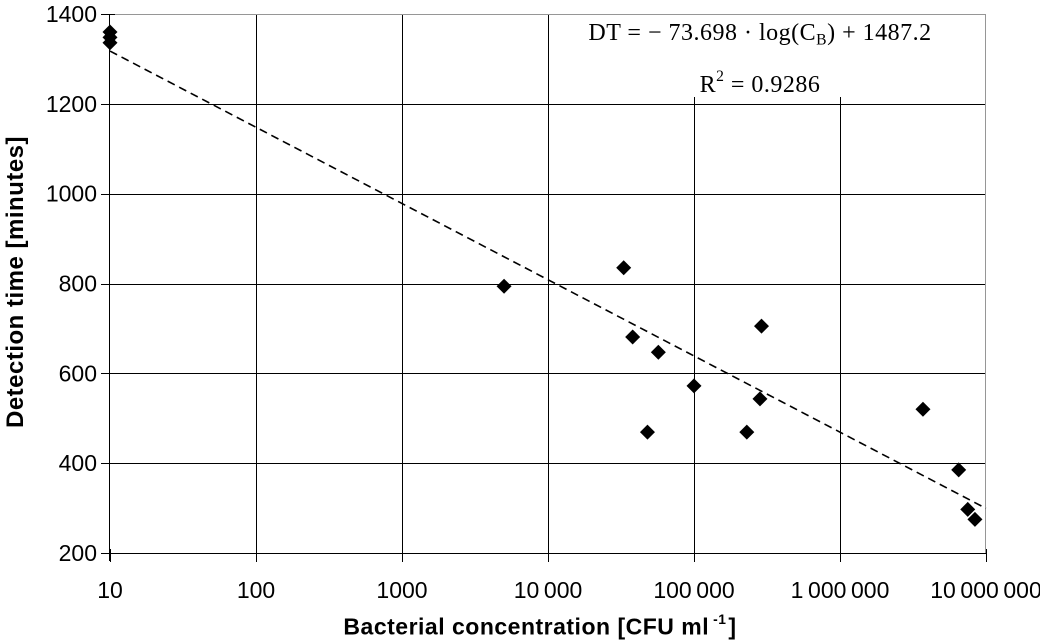  Describe the element at coordinates (256, 590) in the screenshot. I see `x-tick-label: 100` at that location.